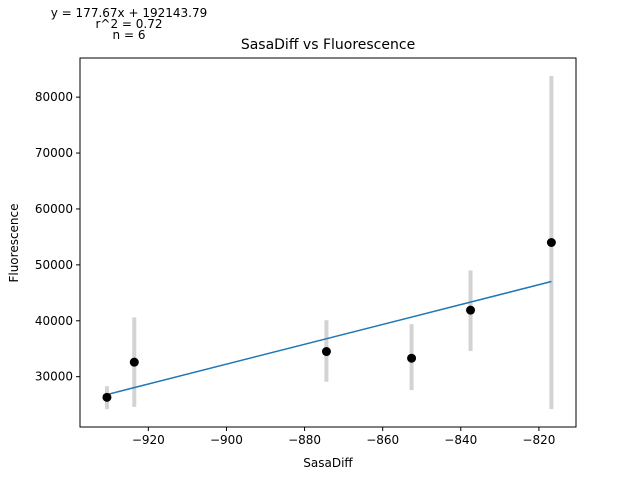 This screenshot has height=480, width=640. What do you see at coordinates (226, 440) in the screenshot?
I see `x-tick-label: −900` at bounding box center [226, 440].